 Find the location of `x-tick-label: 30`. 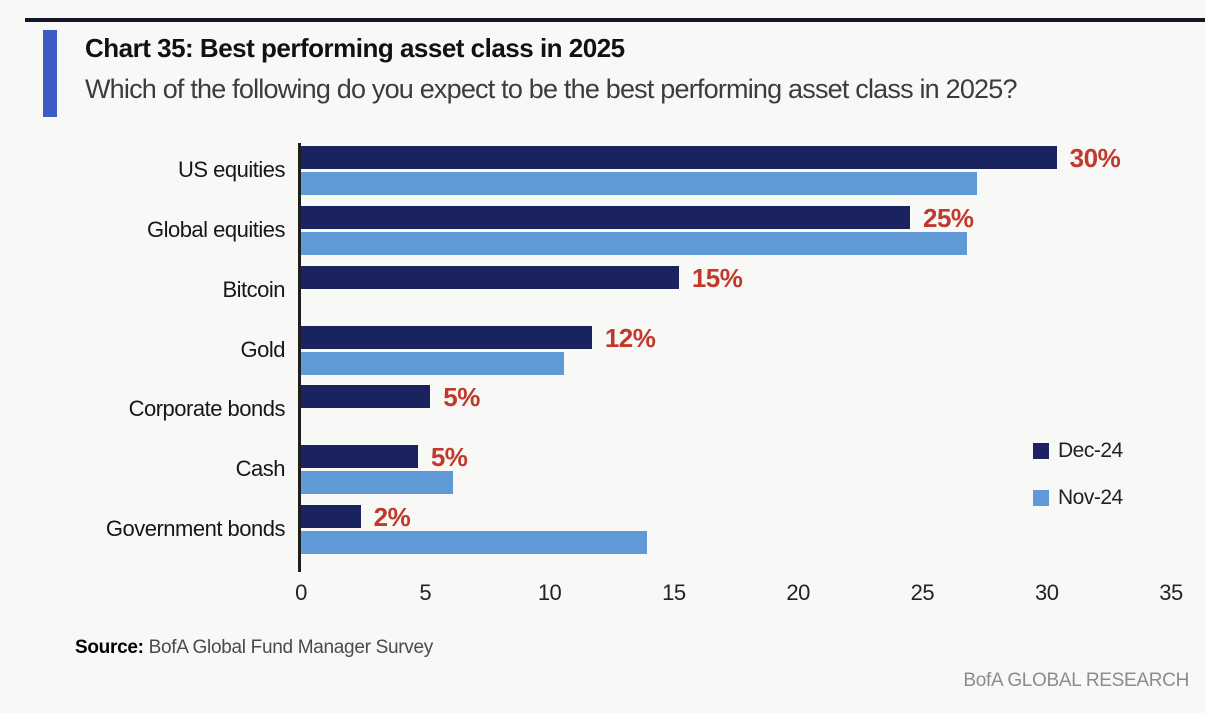

x-tick-label: 30 is located at coordinates (1046, 592).